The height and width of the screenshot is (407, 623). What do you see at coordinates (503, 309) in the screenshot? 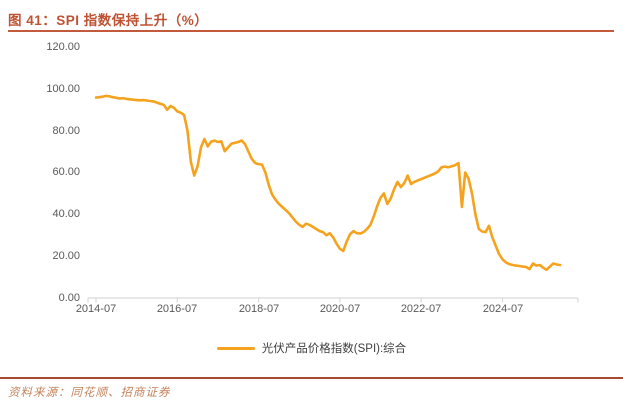
I see `x-tick-label: 2024-07` at bounding box center [503, 309].